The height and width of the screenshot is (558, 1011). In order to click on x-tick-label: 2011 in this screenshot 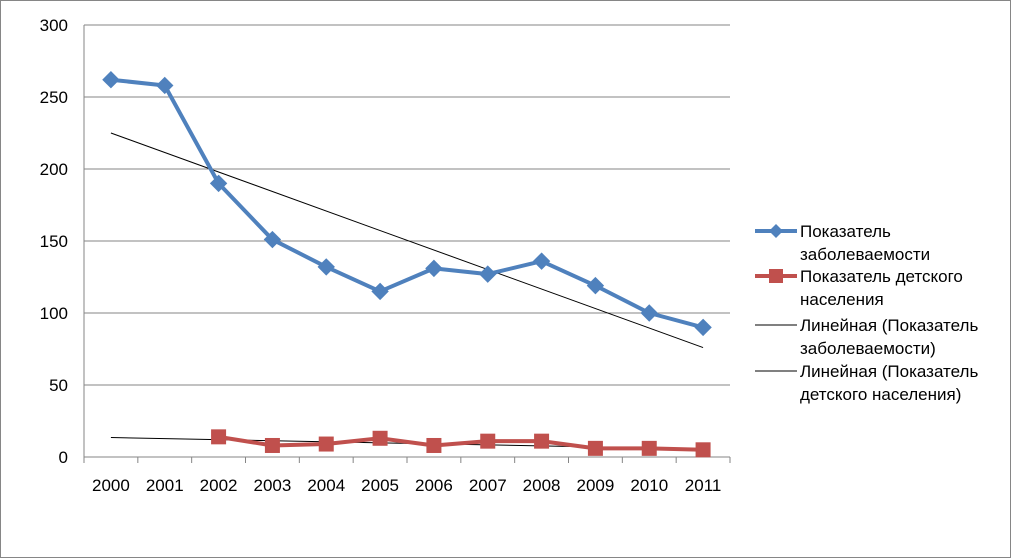, I will do `click(703, 485)`.